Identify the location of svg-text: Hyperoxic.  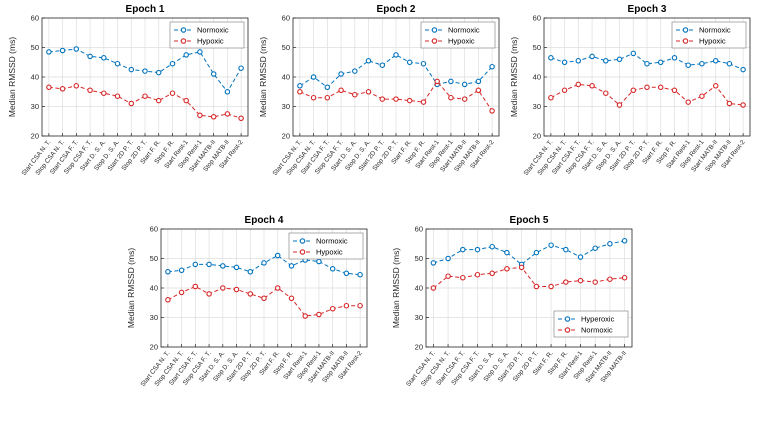
(598, 319).